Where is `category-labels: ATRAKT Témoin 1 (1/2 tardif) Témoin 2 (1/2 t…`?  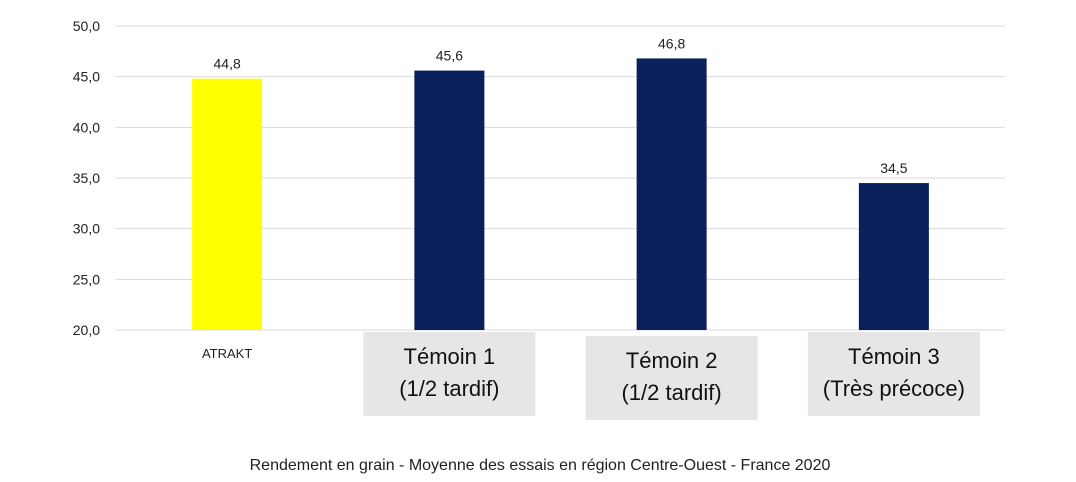 category-labels: ATRAKT Témoin 1 (1/2 tardif) Témoin 2 (1/2 t… is located at coordinates (591, 376).